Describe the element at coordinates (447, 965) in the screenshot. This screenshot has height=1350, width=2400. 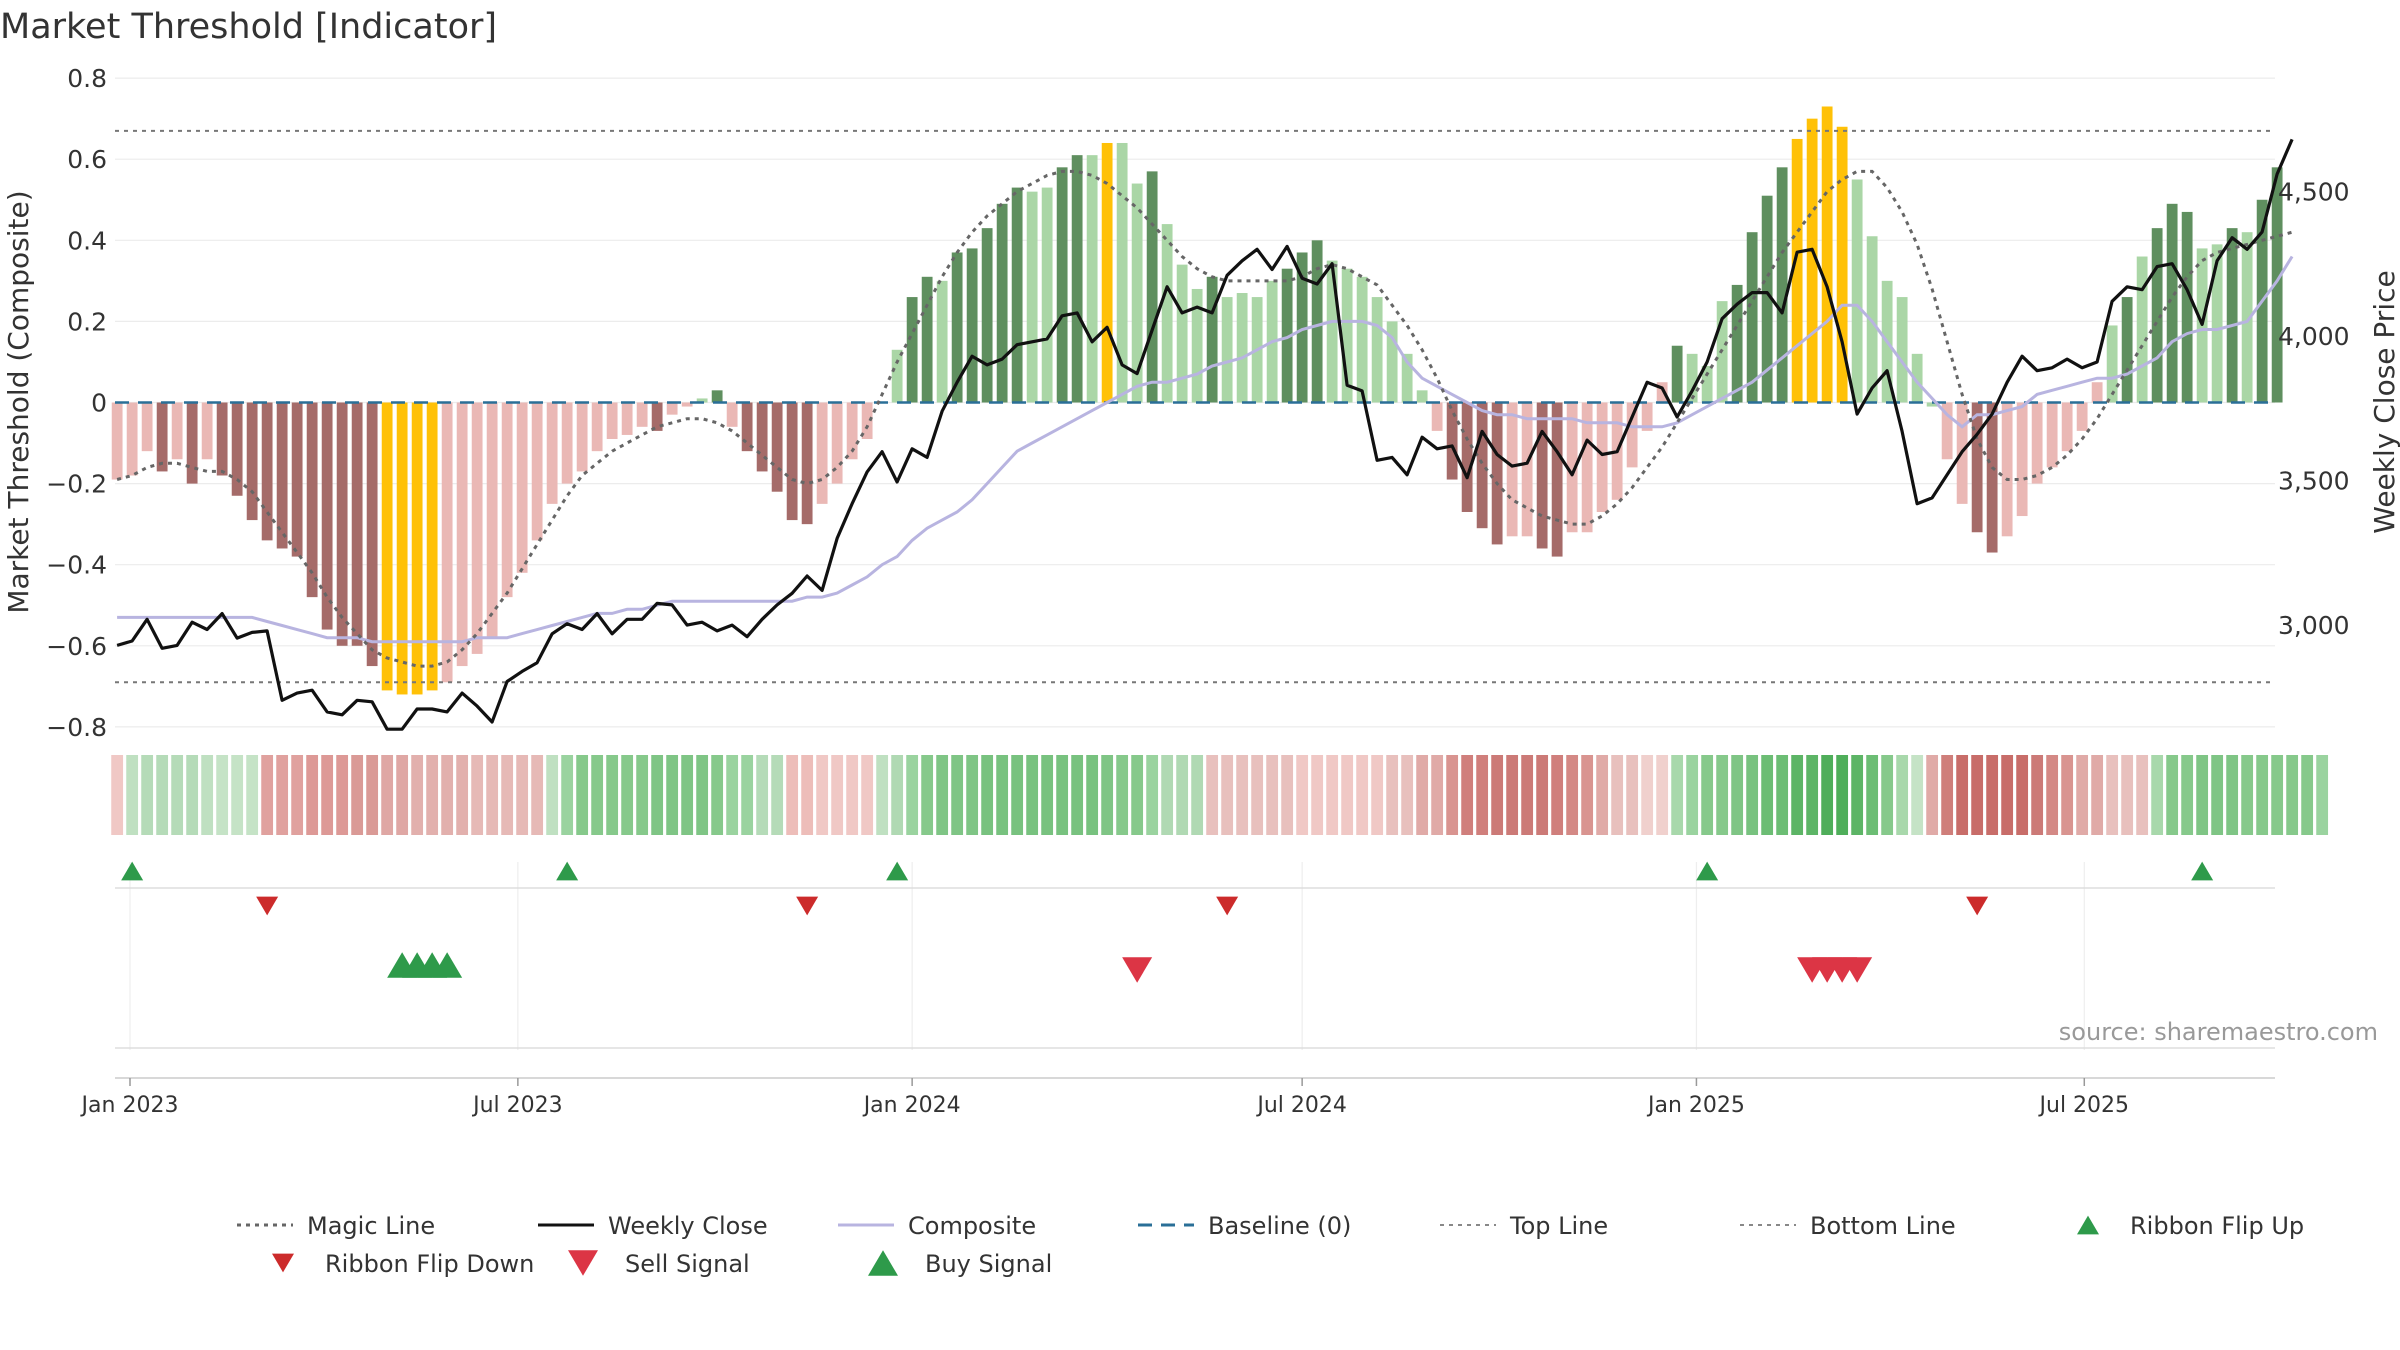
I see `buy-signal-marker` at that location.